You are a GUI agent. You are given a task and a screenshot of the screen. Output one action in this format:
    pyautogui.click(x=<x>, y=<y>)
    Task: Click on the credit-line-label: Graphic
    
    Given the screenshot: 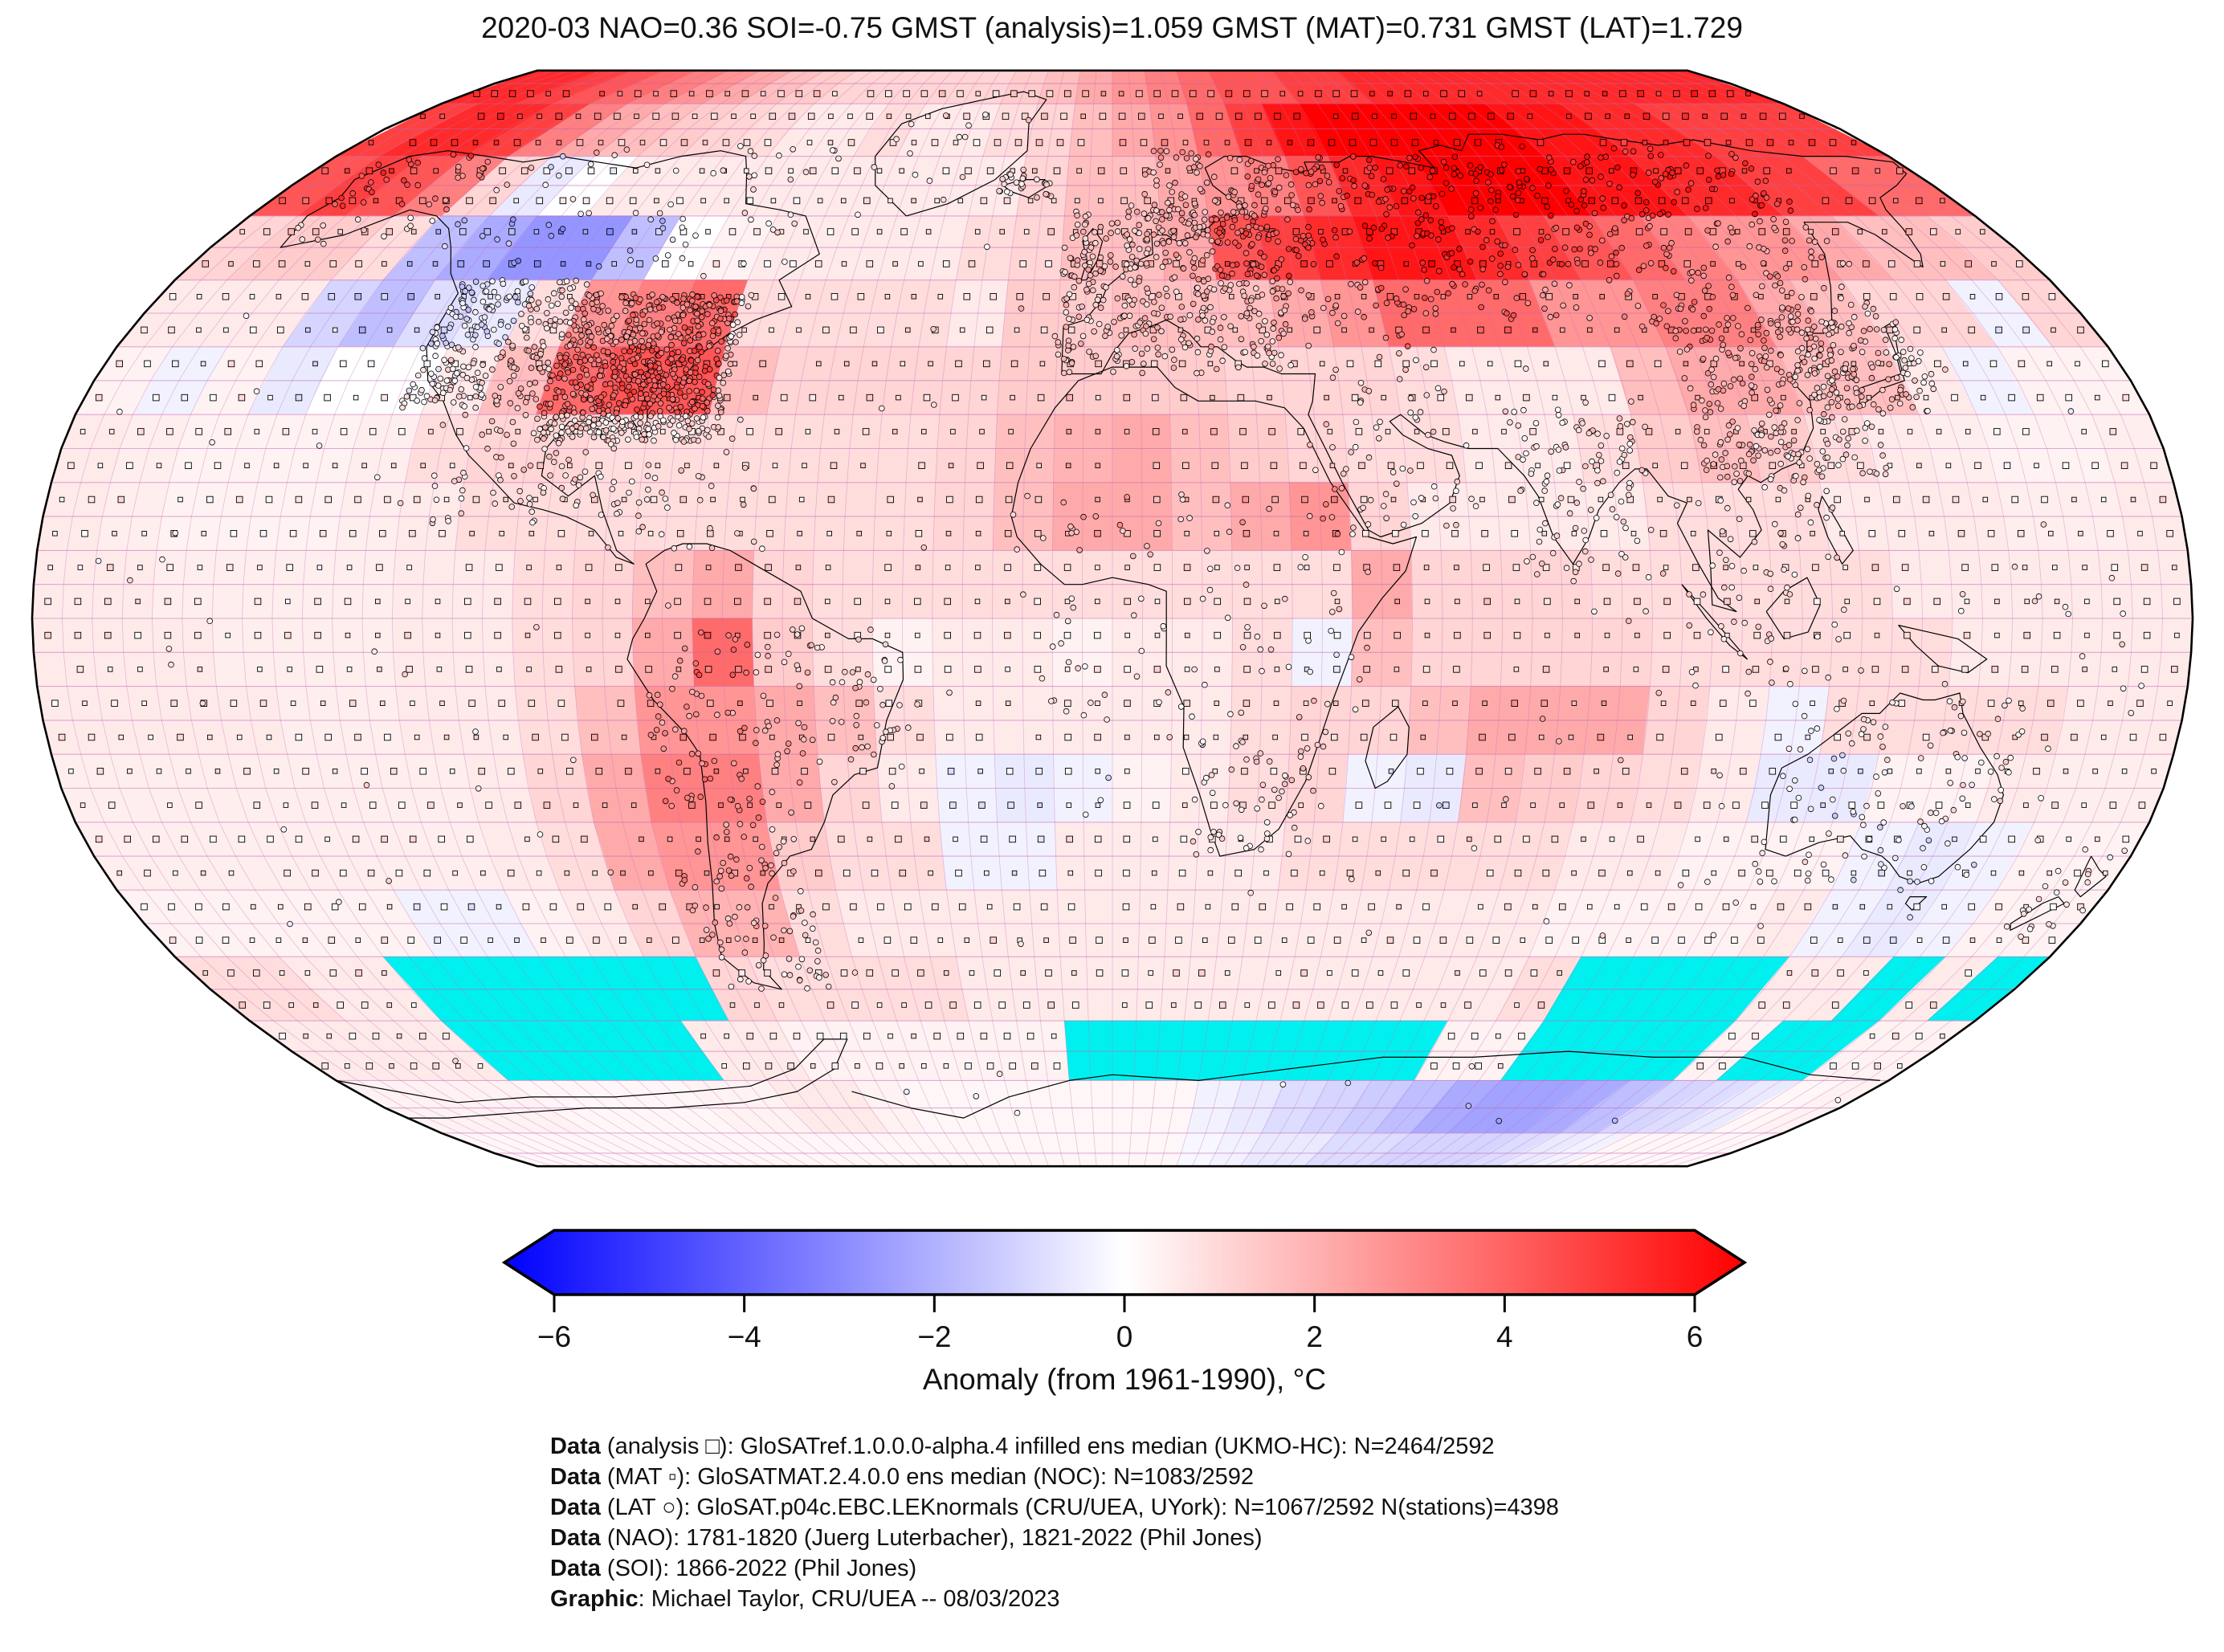 What is the action you would take?
    pyautogui.click(x=594, y=1599)
    